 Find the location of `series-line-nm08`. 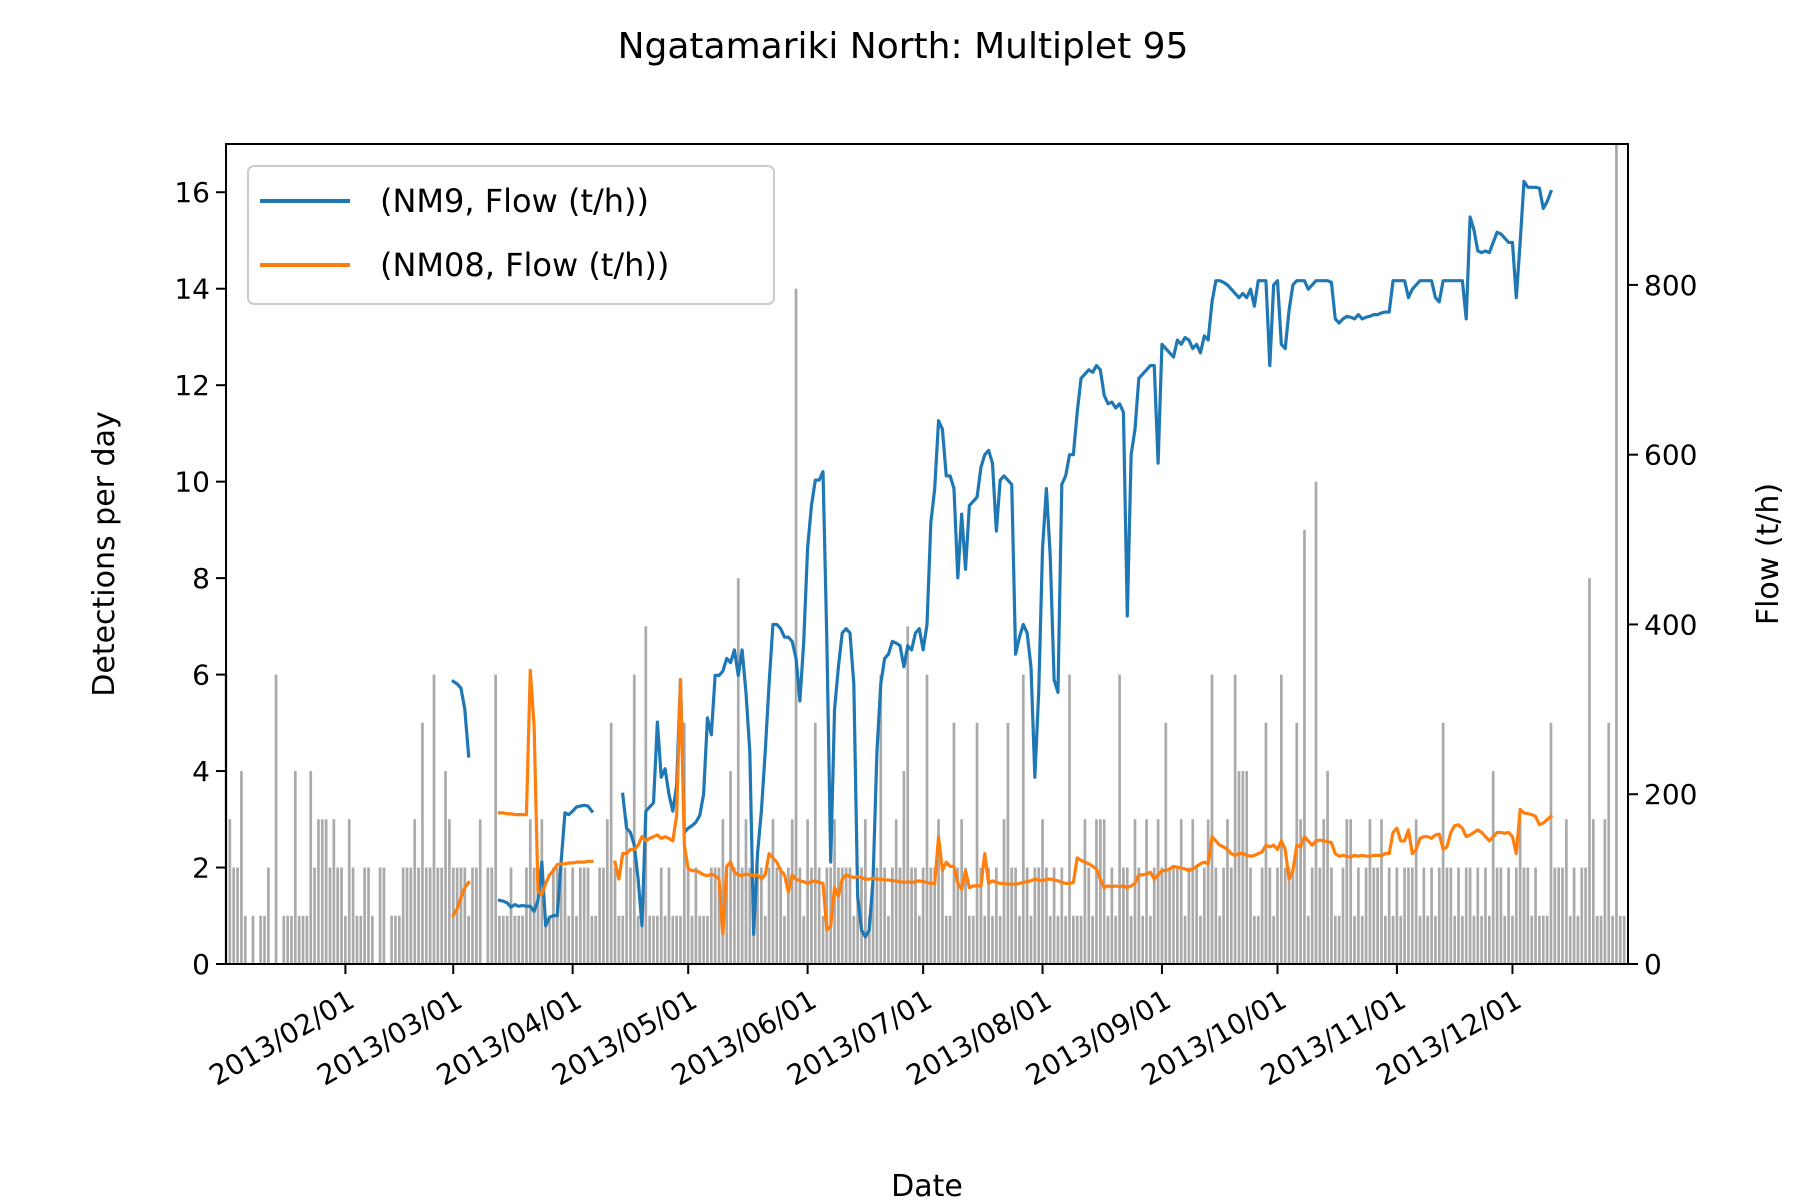

series-line-nm08 is located at coordinates (461, 899).